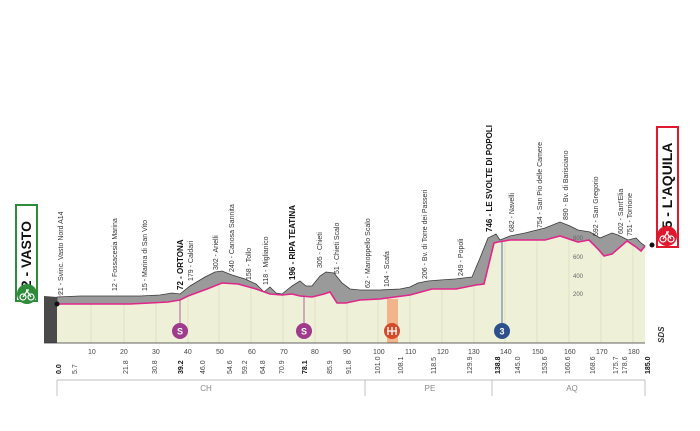 This screenshot has width=700, height=431. What do you see at coordinates (596, 206) in the screenshot?
I see `waypoint-label: 592 - San Gregorio` at bounding box center [596, 206].